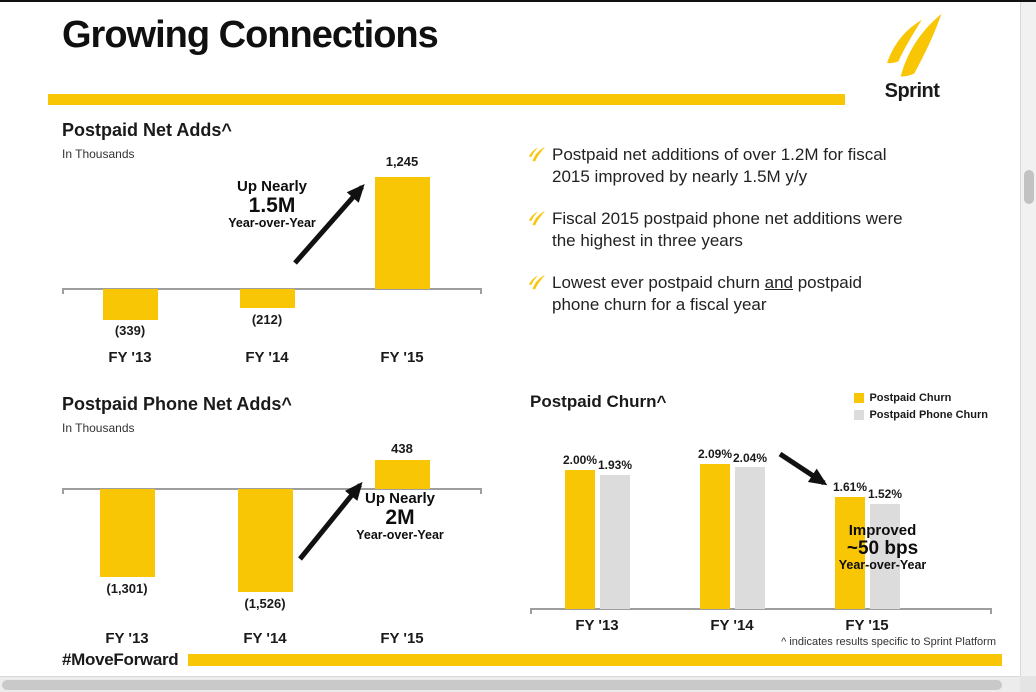 The image size is (1036, 692). Describe the element at coordinates (598, 401) in the screenshot. I see `chart-title: Postpaid Churn^` at that location.